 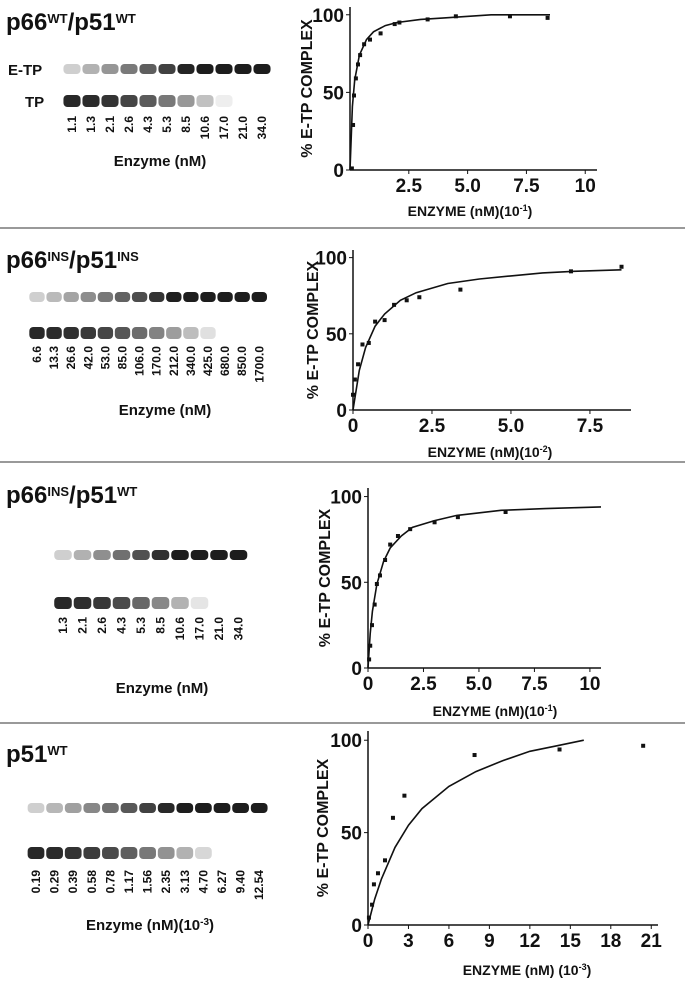 What do you see at coordinates (129, 882) in the screenshot?
I see `lane-label: 1.17` at bounding box center [129, 882].